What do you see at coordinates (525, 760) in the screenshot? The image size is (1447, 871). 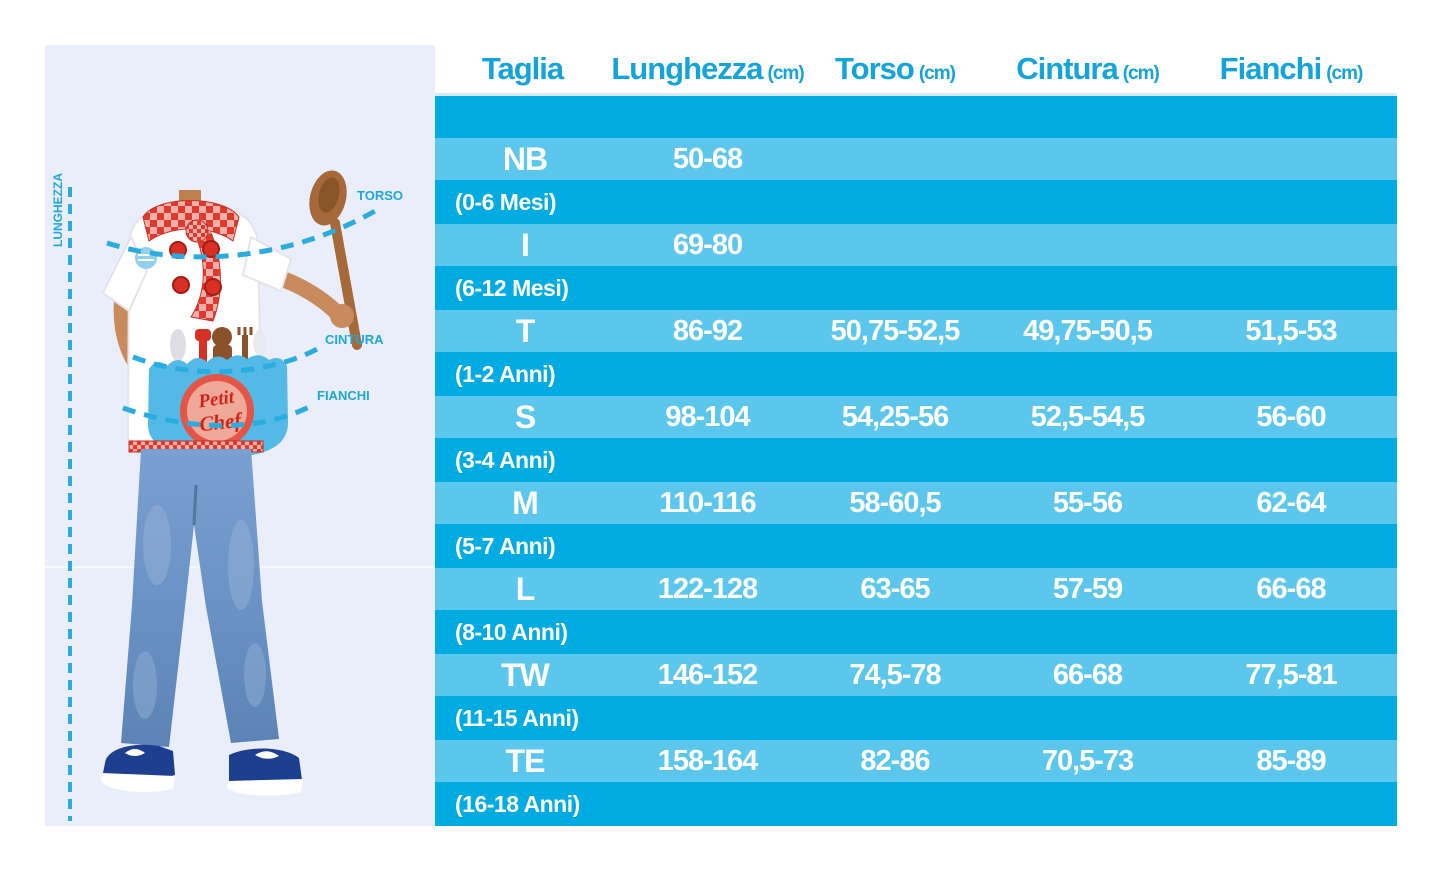 I see `size-cell: TE` at bounding box center [525, 760].